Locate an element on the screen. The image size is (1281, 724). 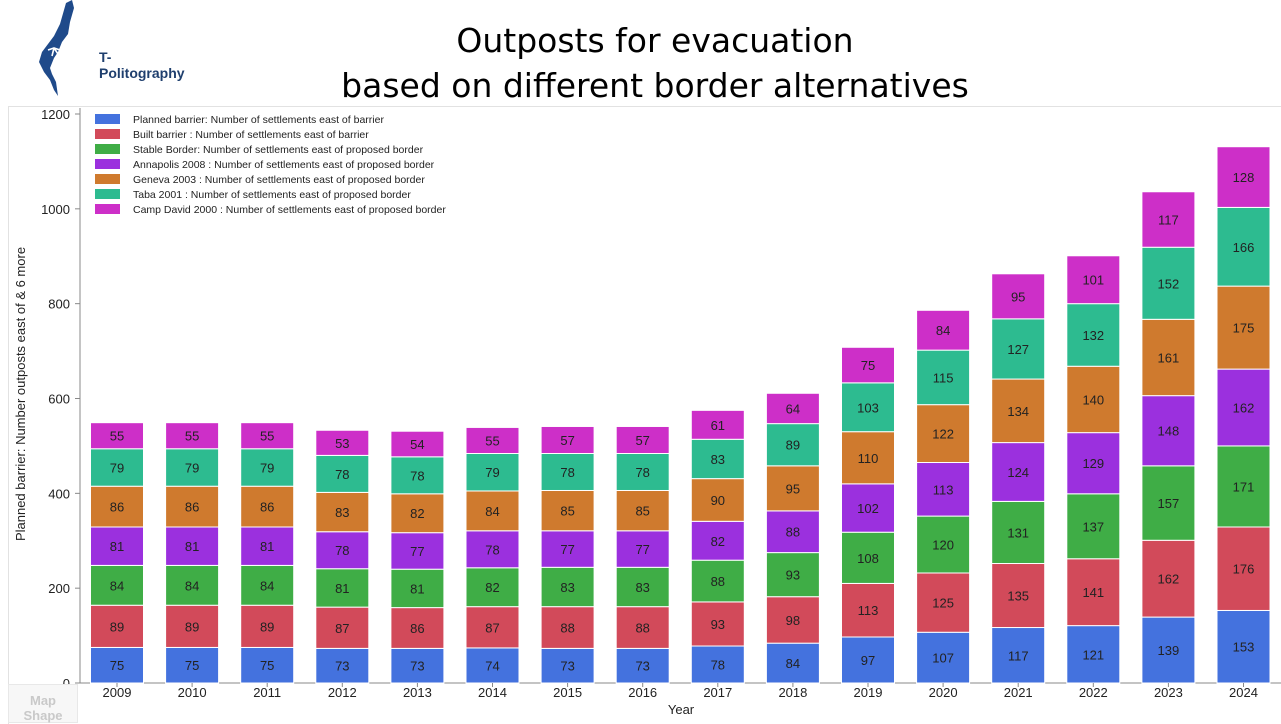
x-tick-label: 2015 is located at coordinates (567, 692).